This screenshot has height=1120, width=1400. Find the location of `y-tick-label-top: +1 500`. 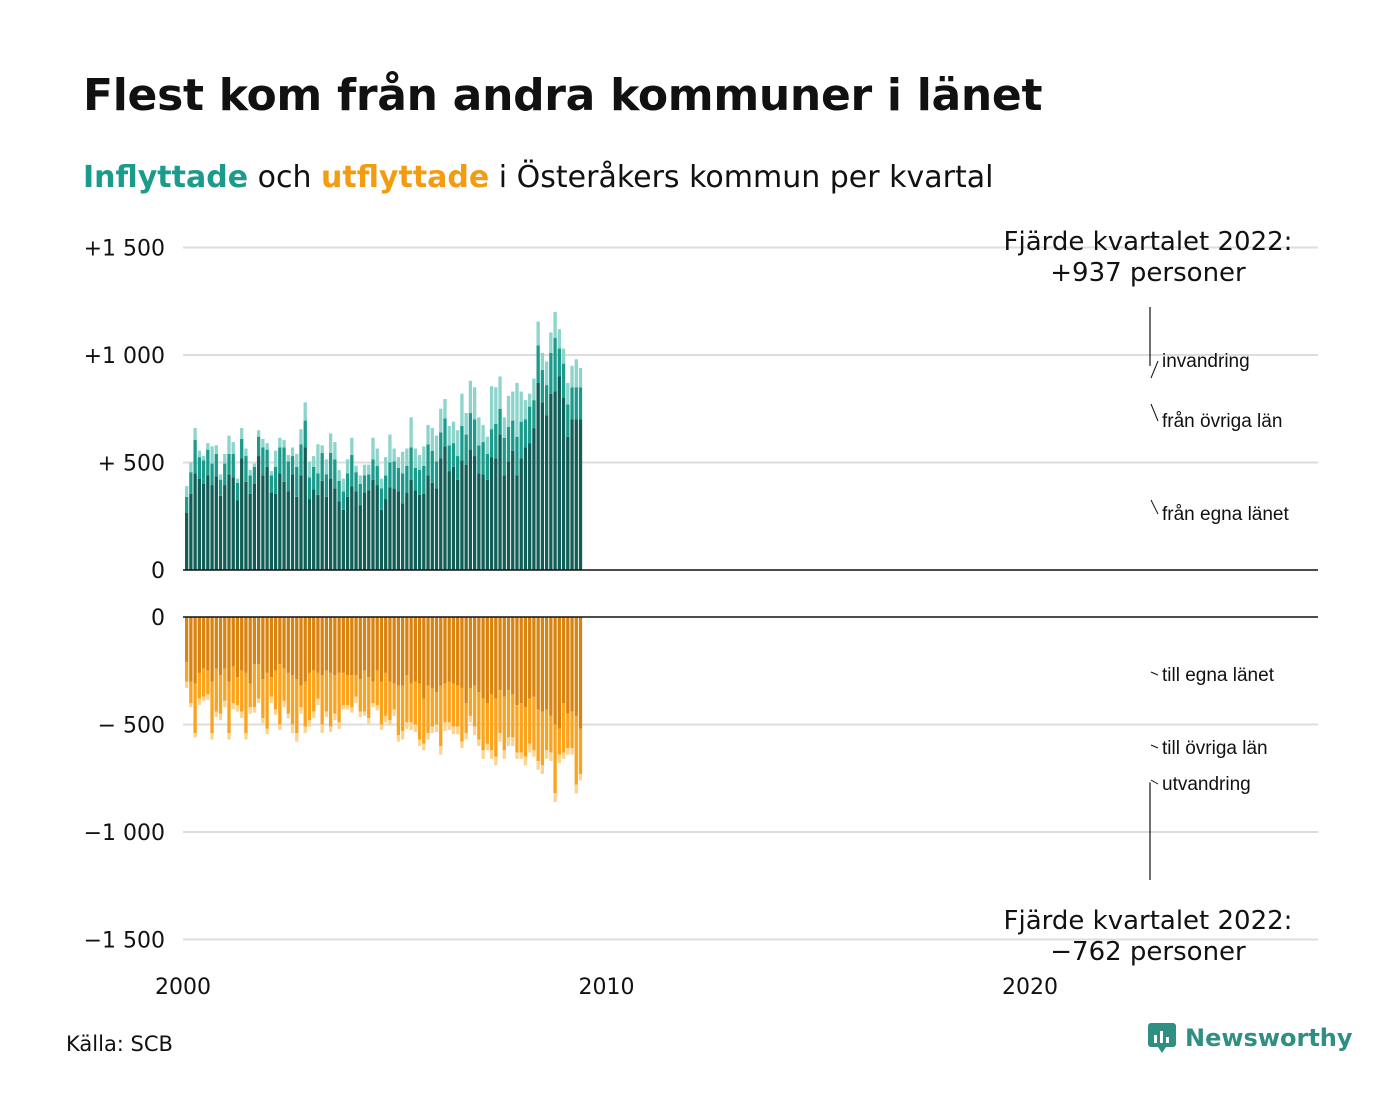

y-tick-label-top: +1 500 is located at coordinates (124, 249).